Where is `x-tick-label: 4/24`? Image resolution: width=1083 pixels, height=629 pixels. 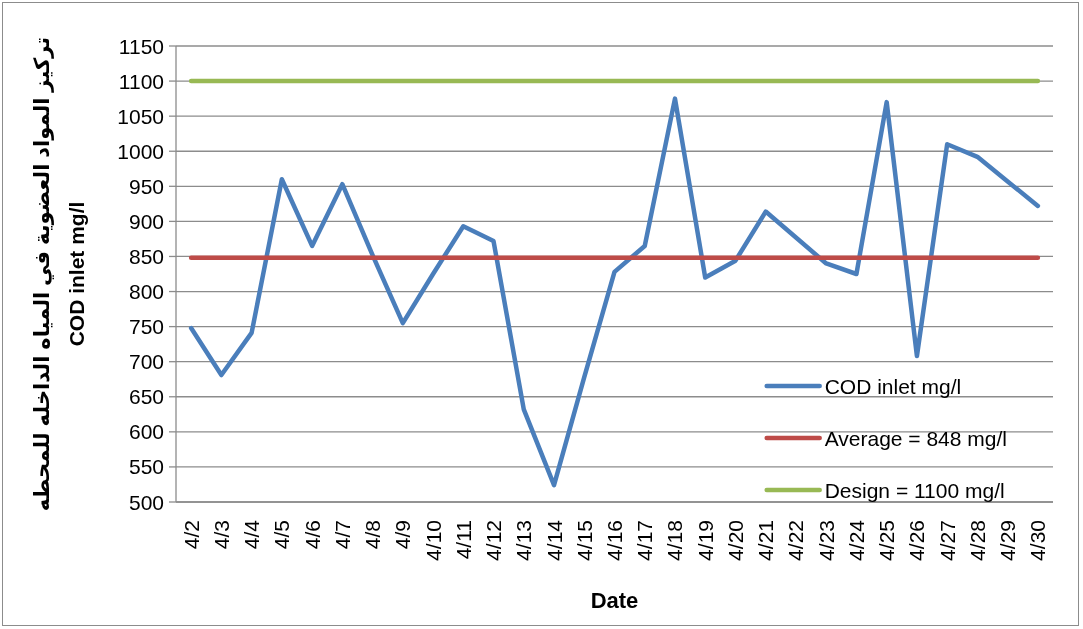
x-tick-label: 4/24 is located at coordinates (856, 540).